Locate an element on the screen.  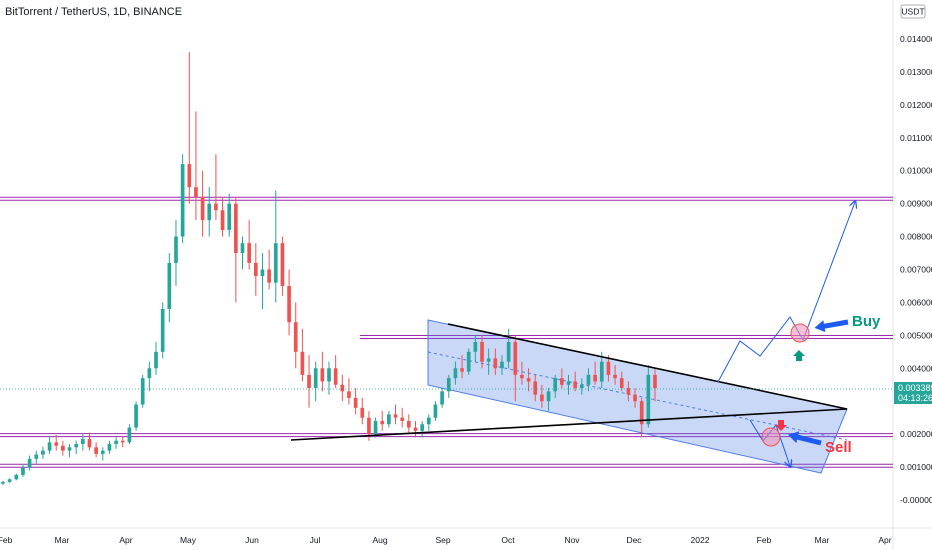
y-tick-label: 0.002000 is located at coordinates (916, 434).